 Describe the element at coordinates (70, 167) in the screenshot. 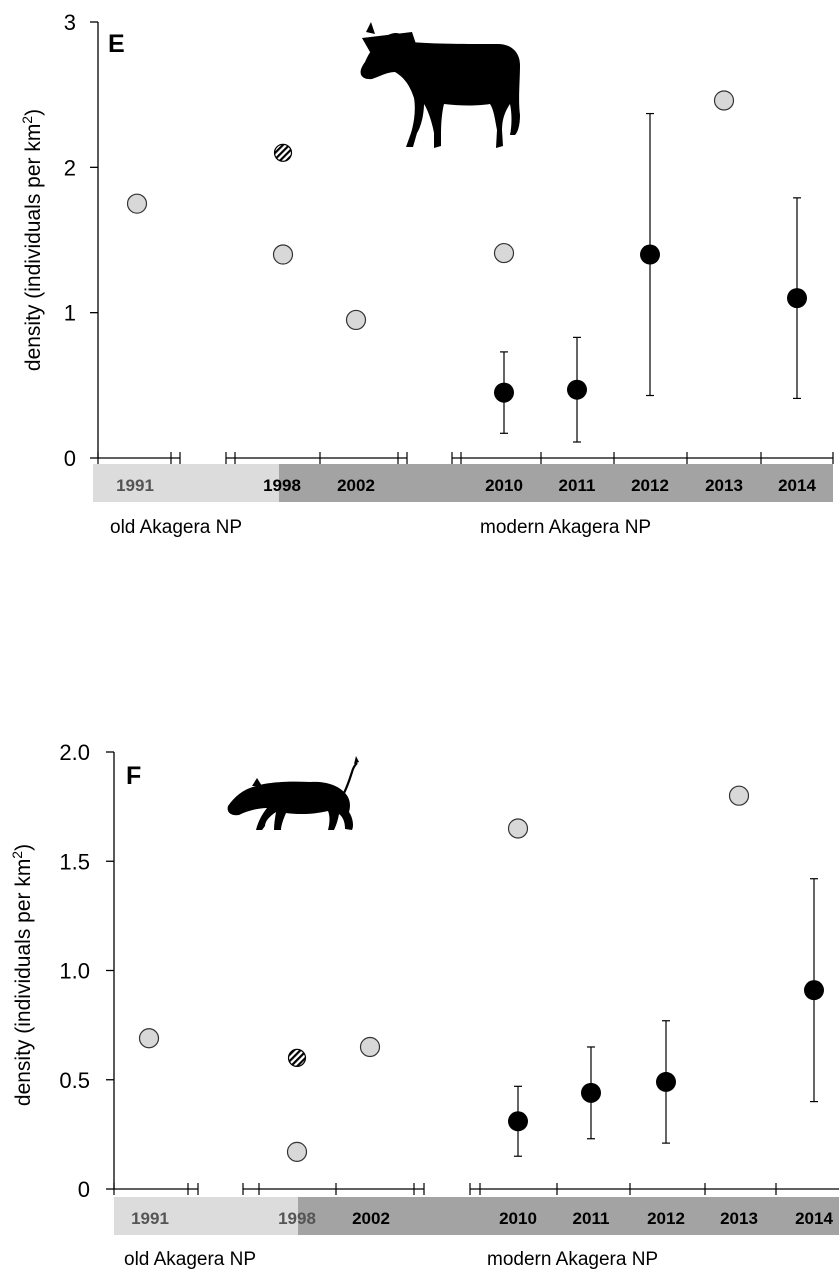

I see `y-tick-label: 2` at that location.